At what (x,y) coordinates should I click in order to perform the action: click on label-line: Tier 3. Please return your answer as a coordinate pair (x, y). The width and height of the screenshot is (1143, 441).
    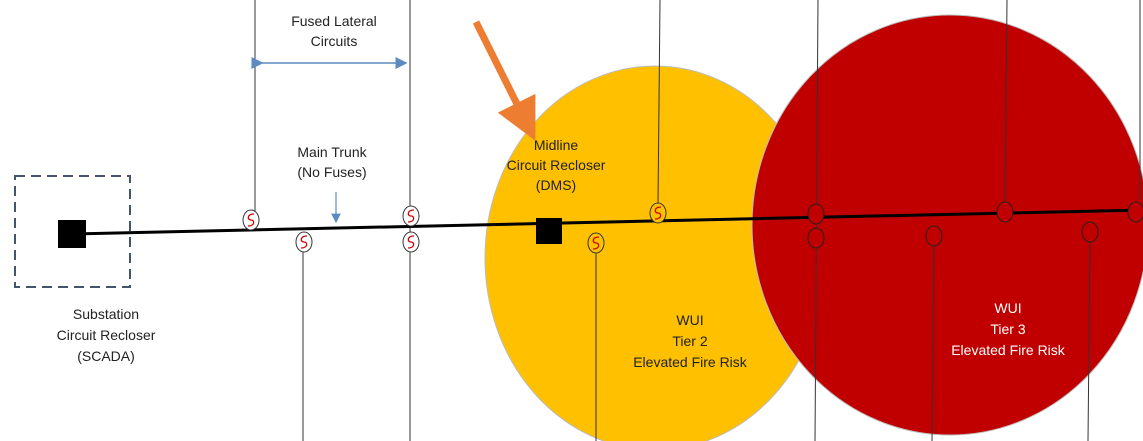
    Looking at the image, I should click on (1007, 329).